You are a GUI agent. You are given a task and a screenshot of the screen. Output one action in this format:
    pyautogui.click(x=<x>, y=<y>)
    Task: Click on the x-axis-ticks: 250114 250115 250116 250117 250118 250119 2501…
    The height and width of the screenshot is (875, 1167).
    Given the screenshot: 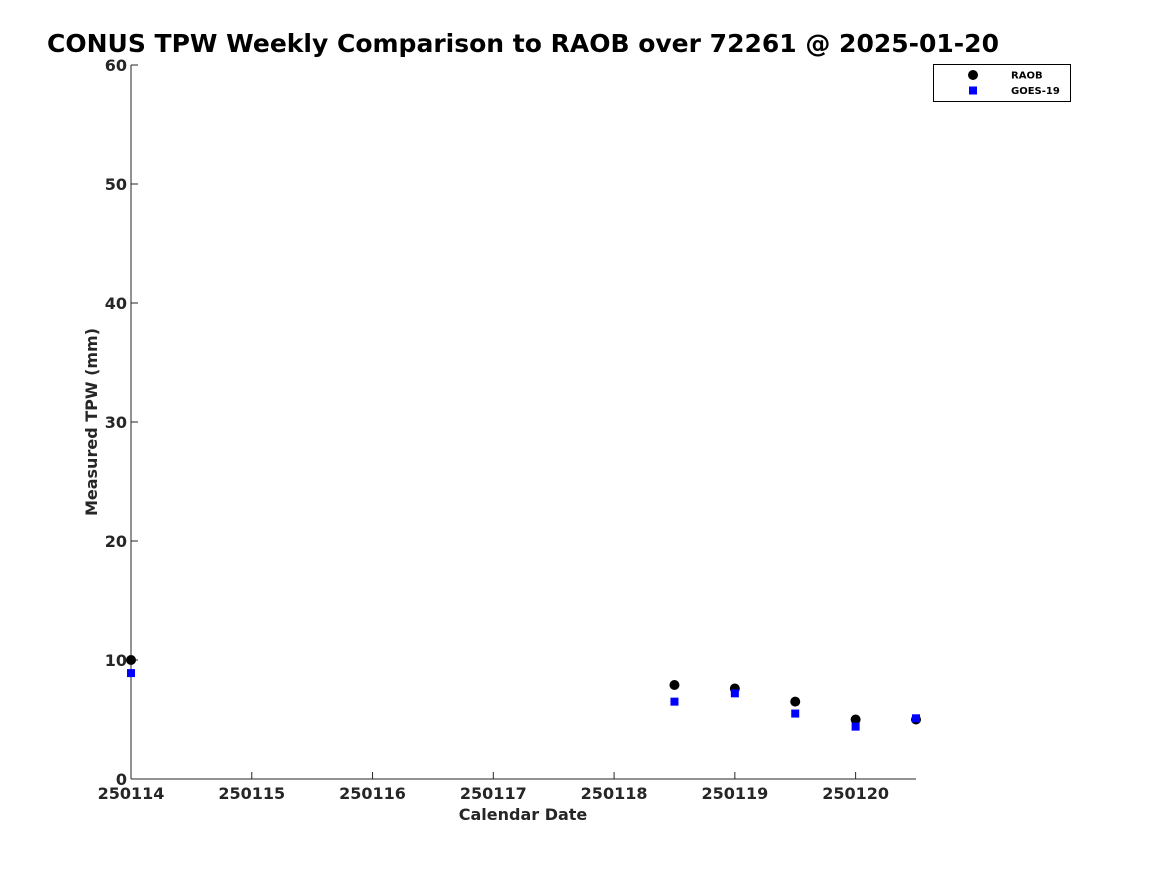 What is the action you would take?
    pyautogui.click(x=493, y=787)
    